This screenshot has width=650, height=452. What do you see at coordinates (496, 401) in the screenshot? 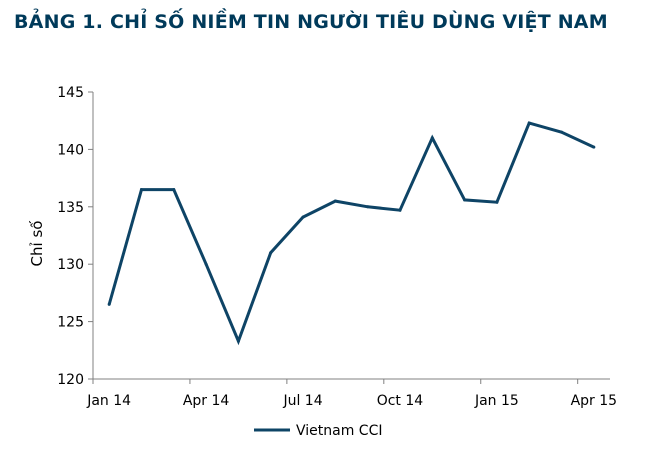
I see `x-tick-label: Jan 15` at bounding box center [496, 401].